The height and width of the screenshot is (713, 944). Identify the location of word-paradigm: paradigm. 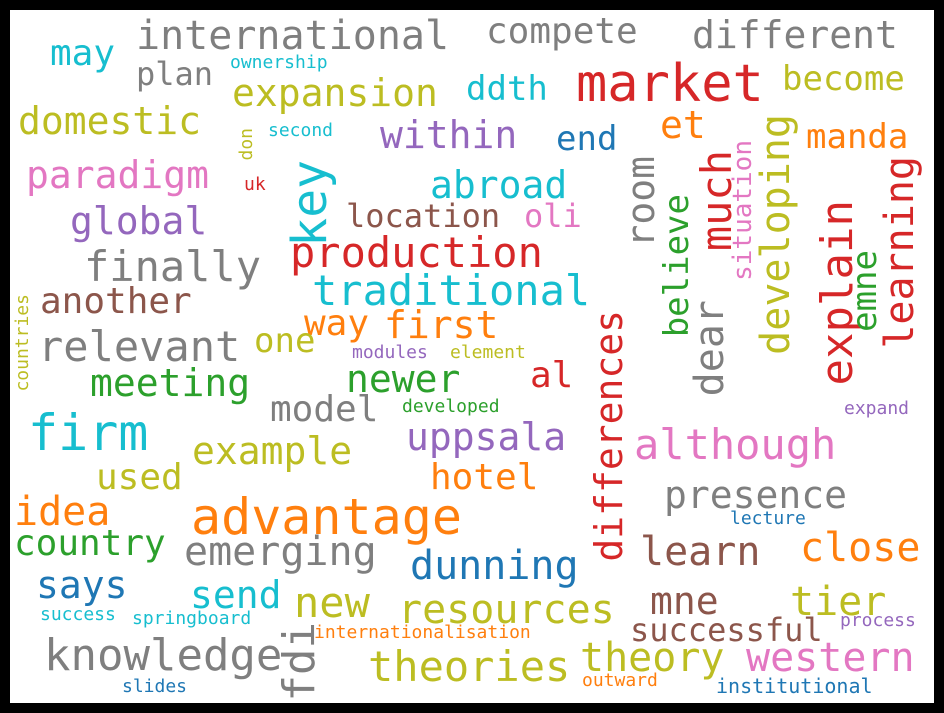
(118, 175).